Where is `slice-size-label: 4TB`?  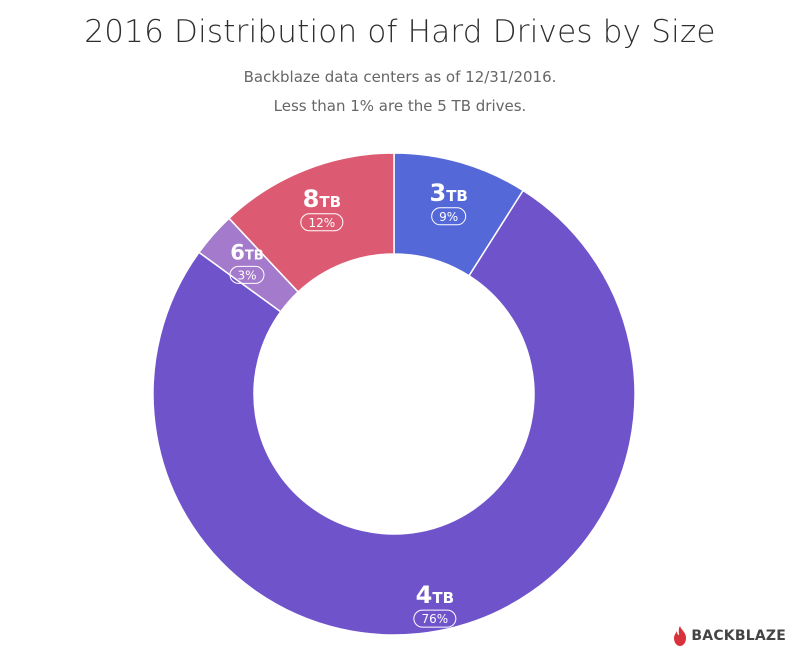 slice-size-label: 4TB is located at coordinates (435, 595).